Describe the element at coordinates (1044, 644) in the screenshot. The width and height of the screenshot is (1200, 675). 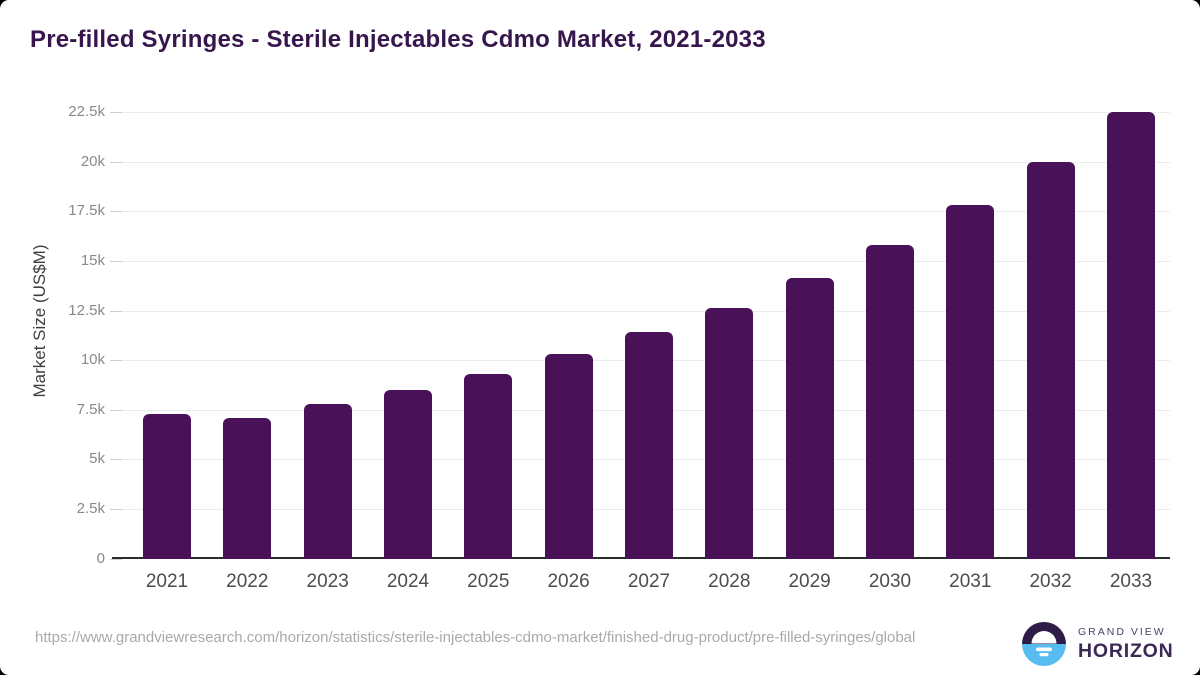
I see `horizon-sunrise-icon` at that location.